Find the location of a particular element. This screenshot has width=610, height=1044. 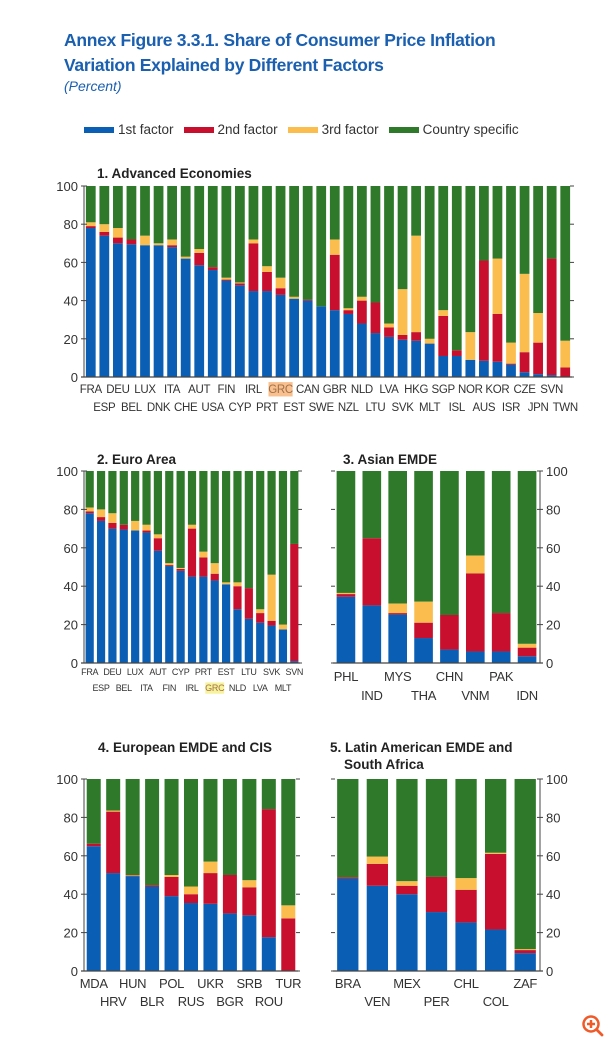

bar-segment-mda-country-specific is located at coordinates (93, 811).